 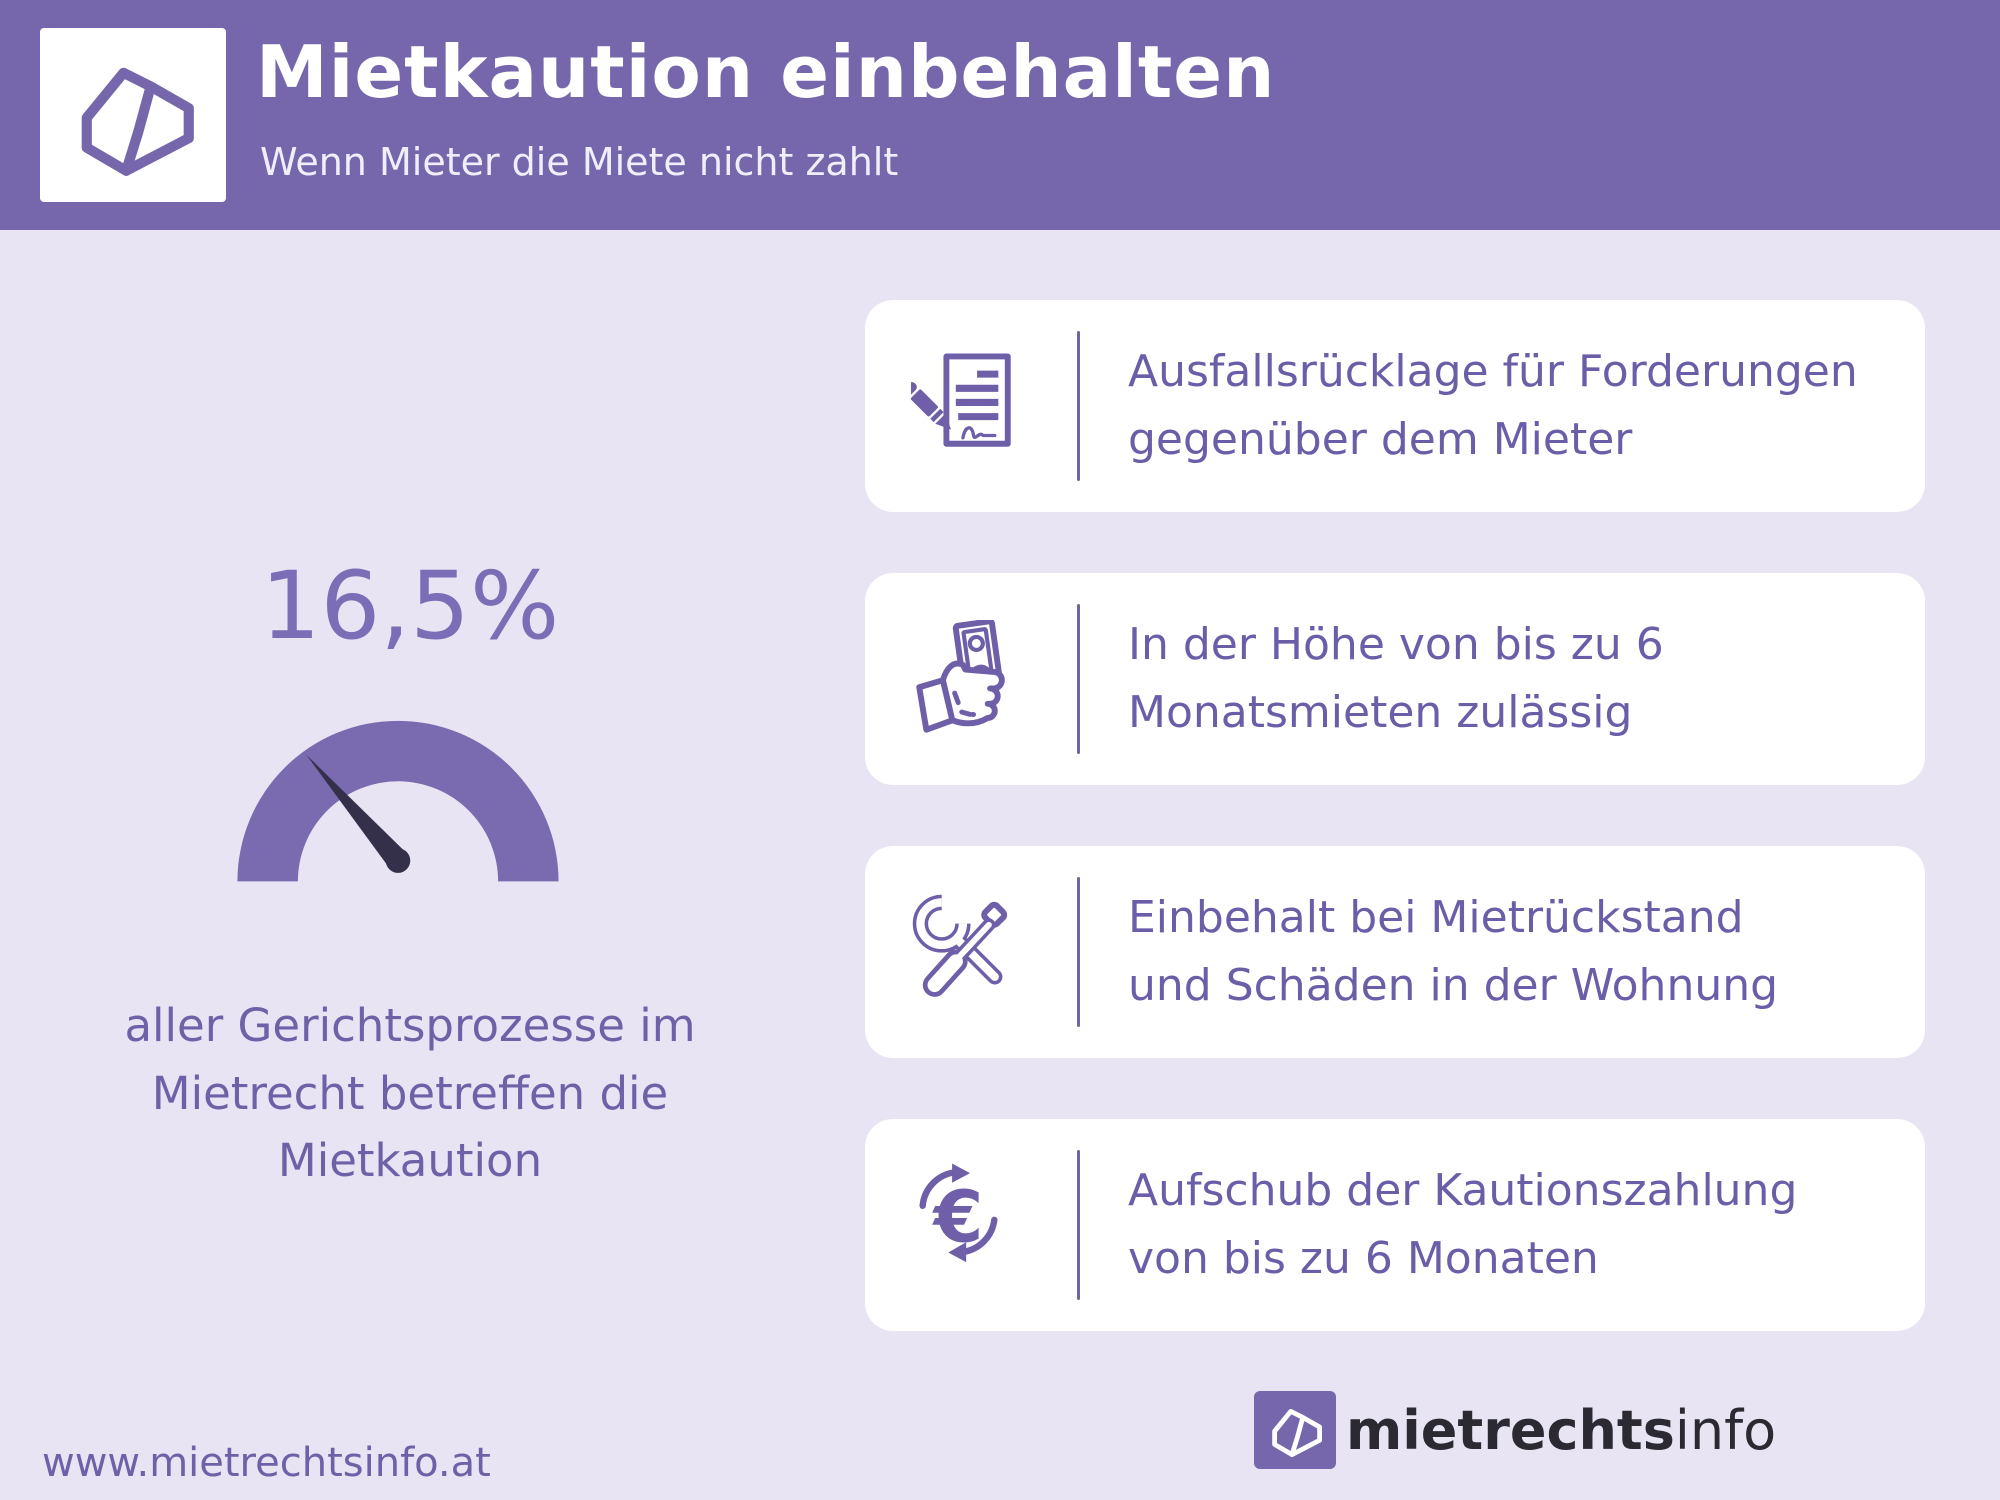 I want to click on tools-icon, so click(x=960, y=945).